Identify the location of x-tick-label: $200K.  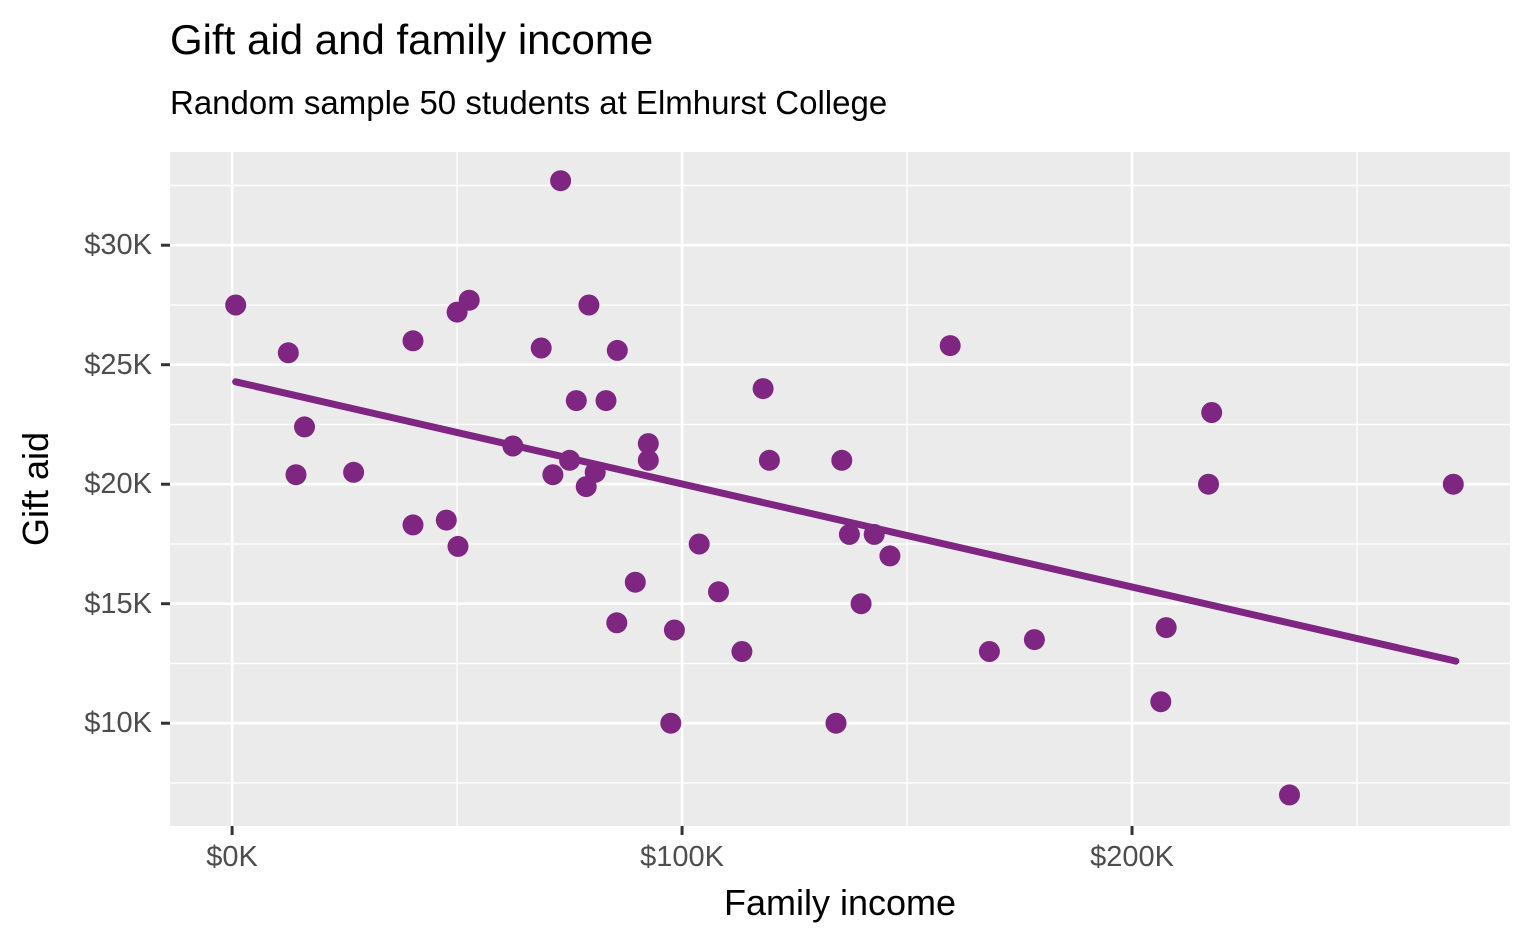
(1132, 857).